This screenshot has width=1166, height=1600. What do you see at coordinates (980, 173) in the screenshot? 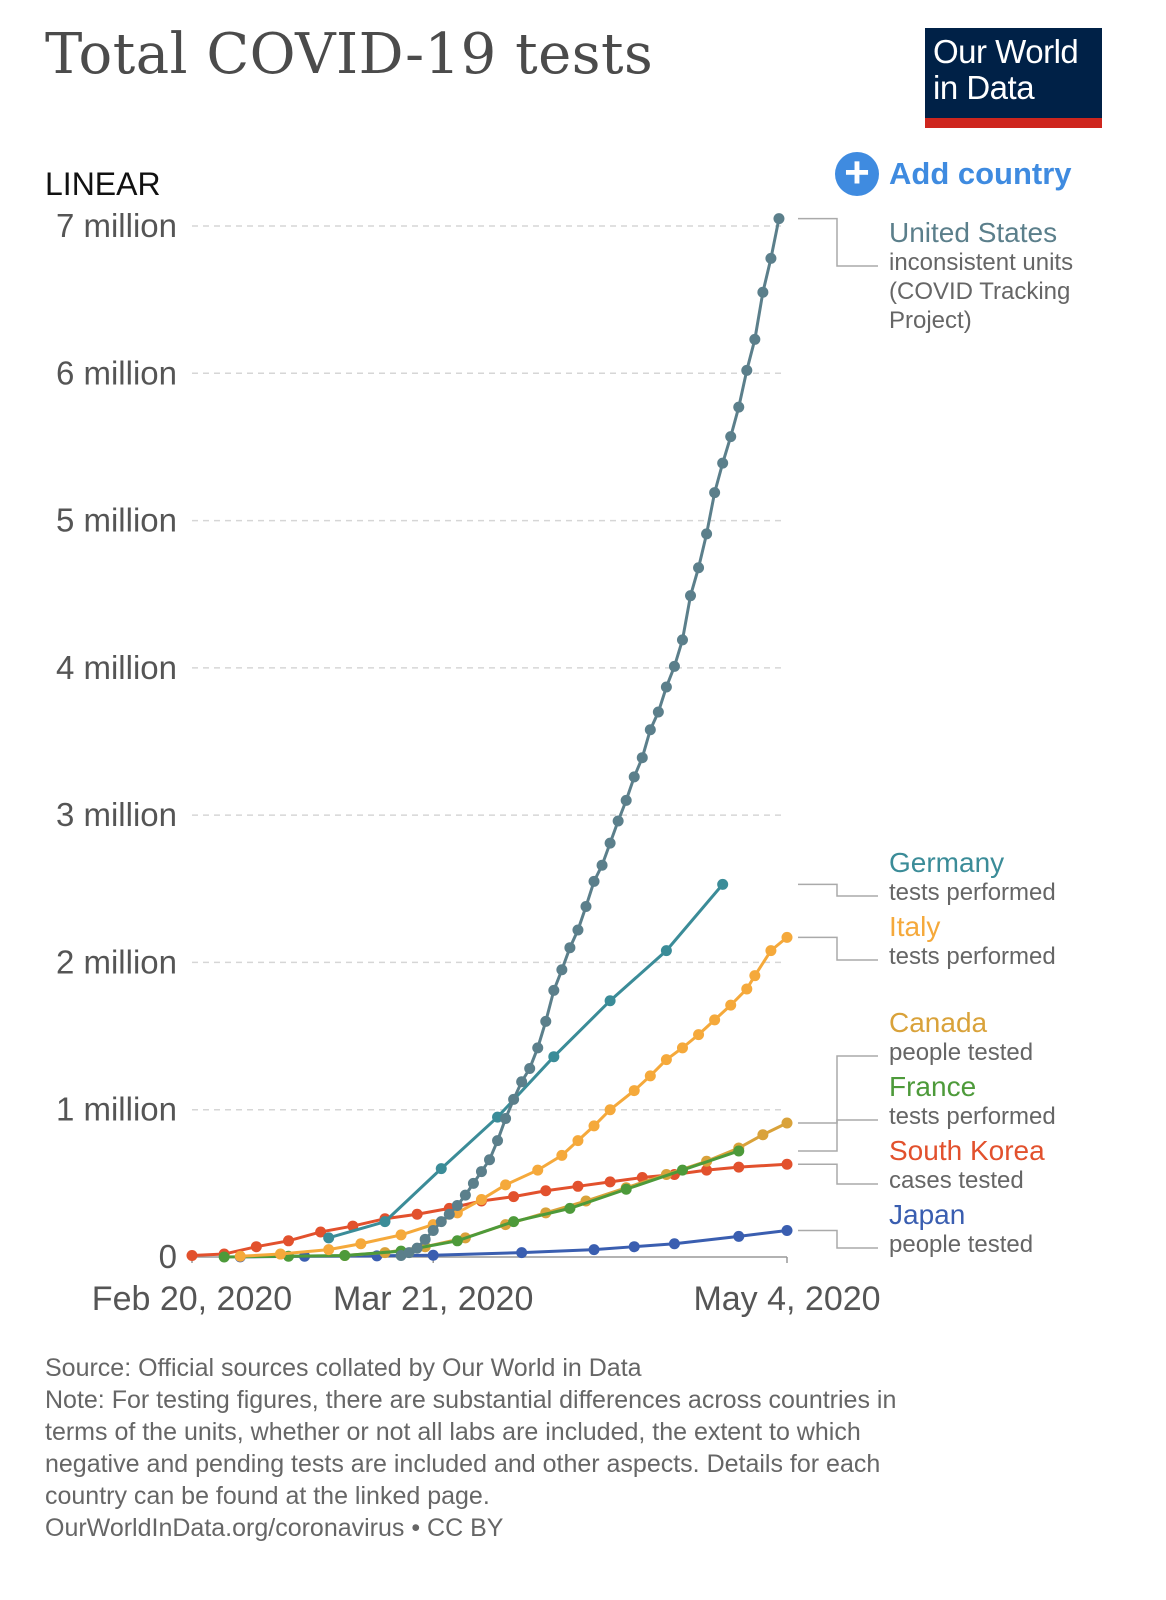
I see `add-country-label: Add country` at bounding box center [980, 173].